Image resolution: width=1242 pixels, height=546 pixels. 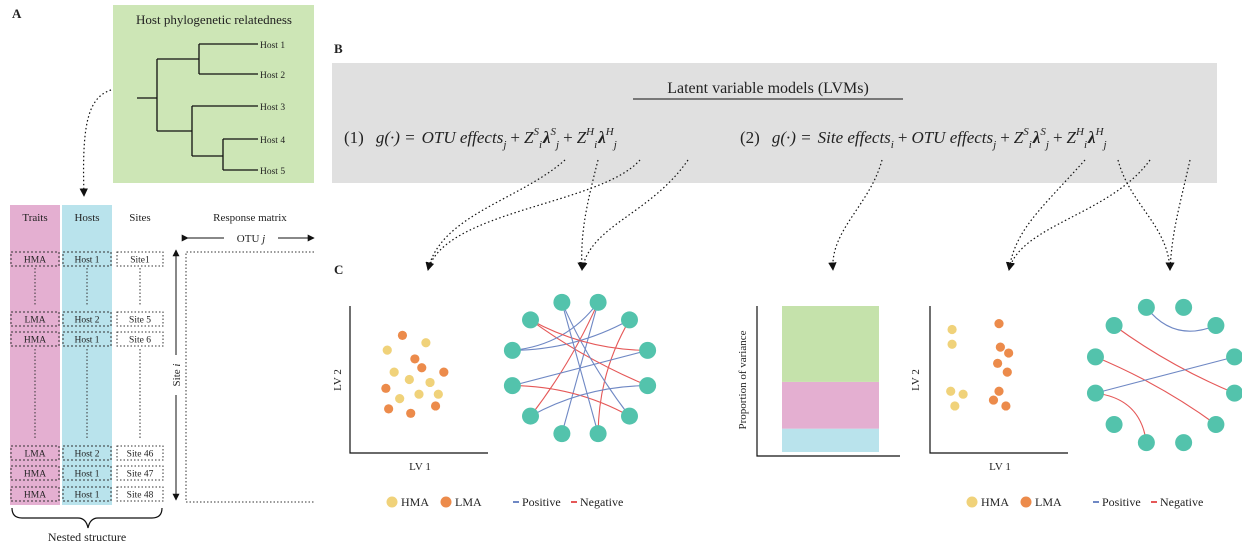 What do you see at coordinates (808, 215) in the screenshot?
I see `equation-arrows` at bounding box center [808, 215].